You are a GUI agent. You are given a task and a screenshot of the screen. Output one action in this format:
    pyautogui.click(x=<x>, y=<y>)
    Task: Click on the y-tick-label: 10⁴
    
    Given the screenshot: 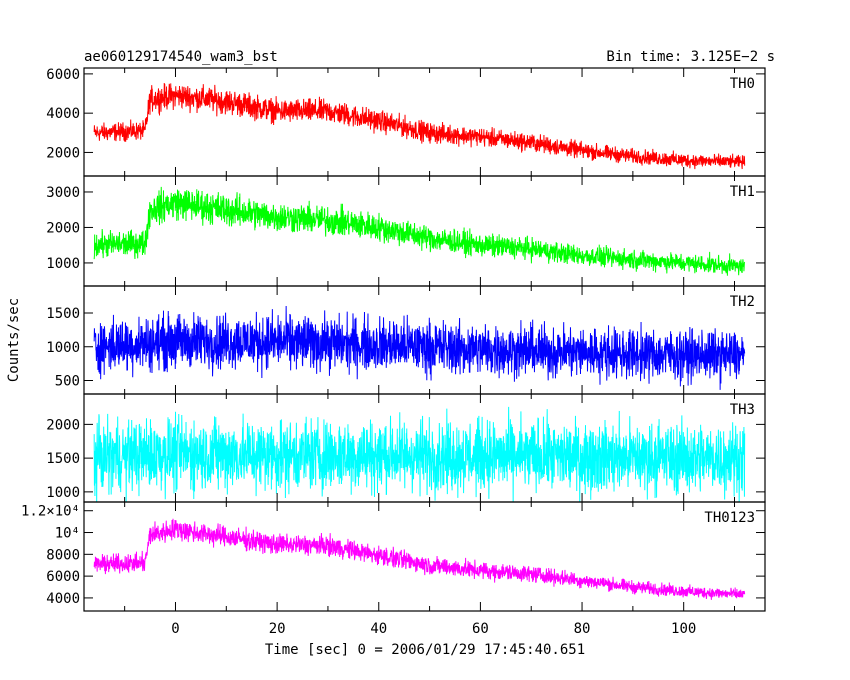 What is the action you would take?
    pyautogui.click(x=67, y=534)
    